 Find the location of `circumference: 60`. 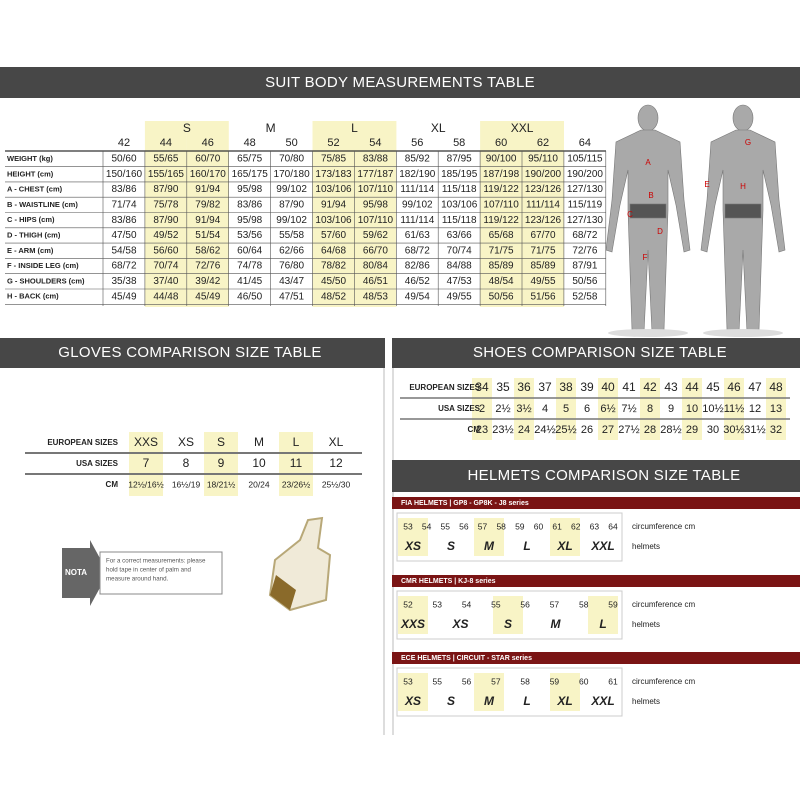

circumference: 60 is located at coordinates (539, 526).